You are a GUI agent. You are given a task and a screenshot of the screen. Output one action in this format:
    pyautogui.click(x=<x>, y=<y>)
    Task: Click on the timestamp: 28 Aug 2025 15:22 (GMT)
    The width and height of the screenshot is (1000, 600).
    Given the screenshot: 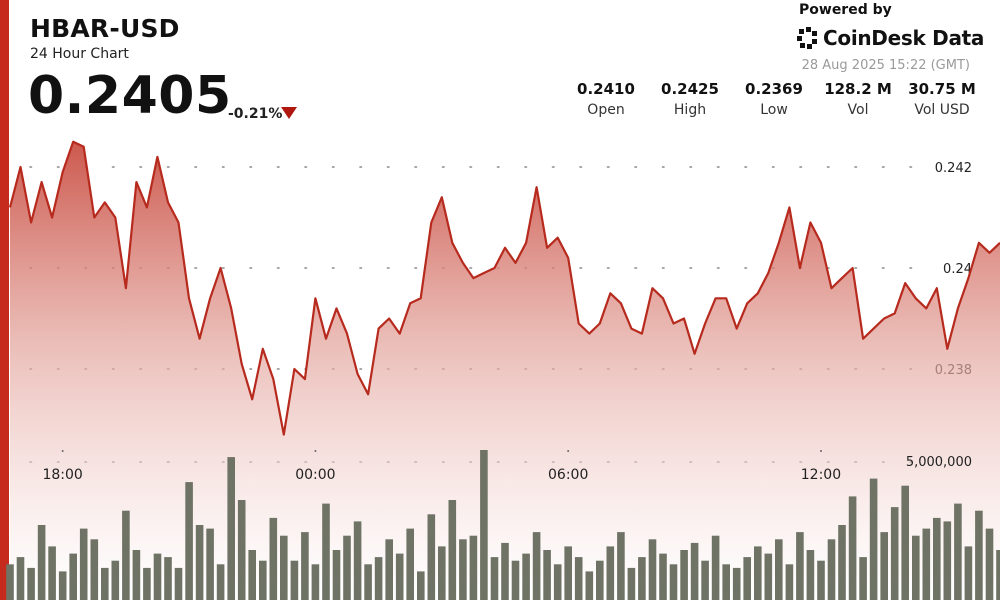 What is the action you would take?
    pyautogui.click(x=885, y=65)
    